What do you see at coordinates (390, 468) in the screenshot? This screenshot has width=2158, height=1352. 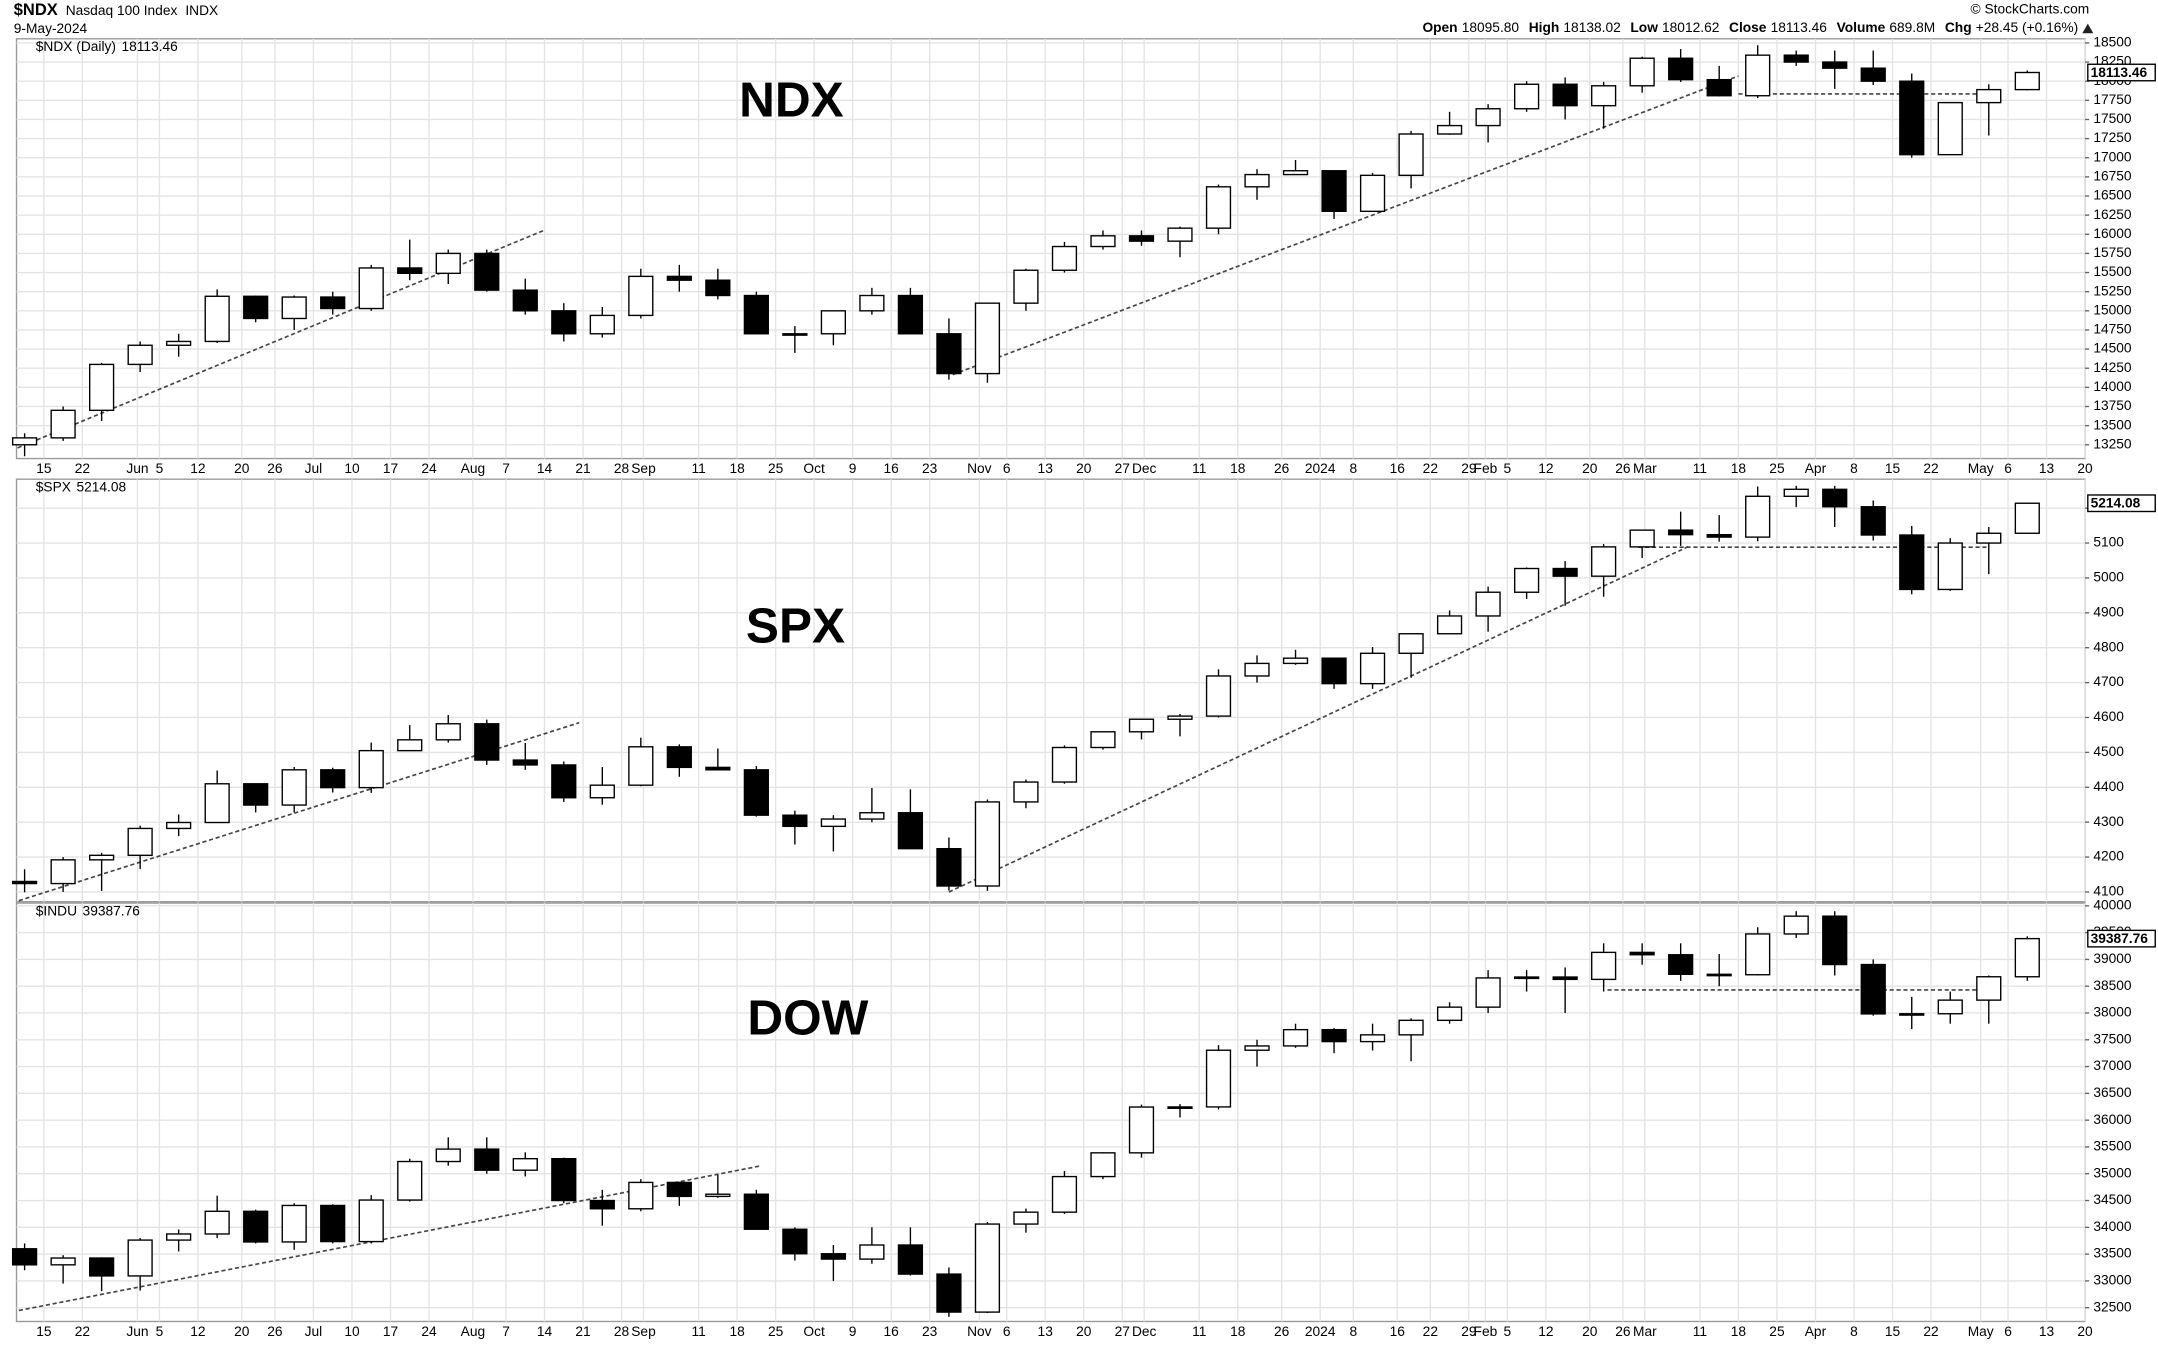 I see `x-tick-label: 17` at bounding box center [390, 468].